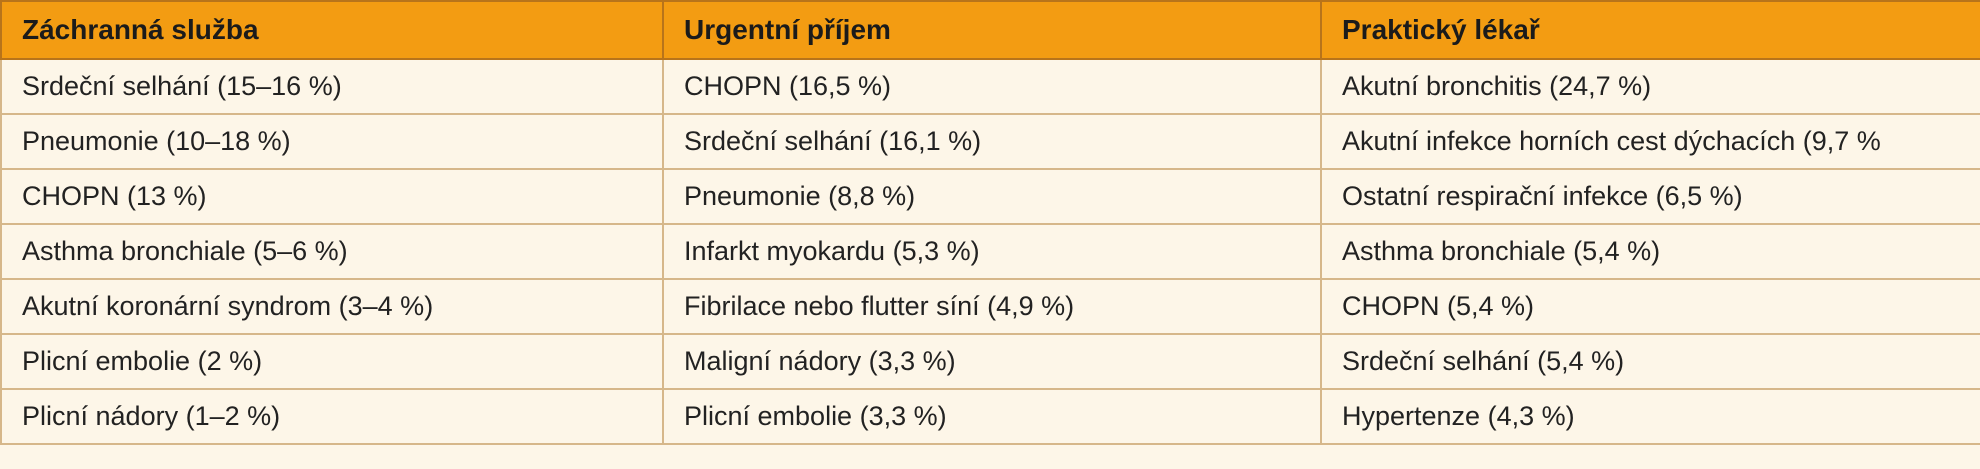  I want to click on table-cell: Asthma bronchiale (5–6 %), so click(332, 251).